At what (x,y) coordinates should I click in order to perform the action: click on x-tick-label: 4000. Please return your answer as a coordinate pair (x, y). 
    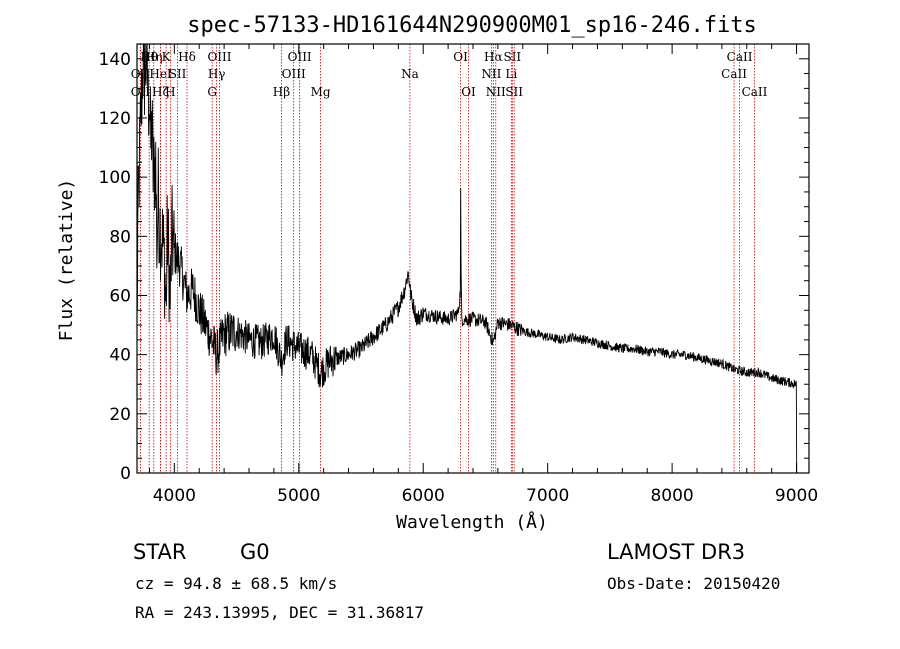
    Looking at the image, I should click on (174, 496).